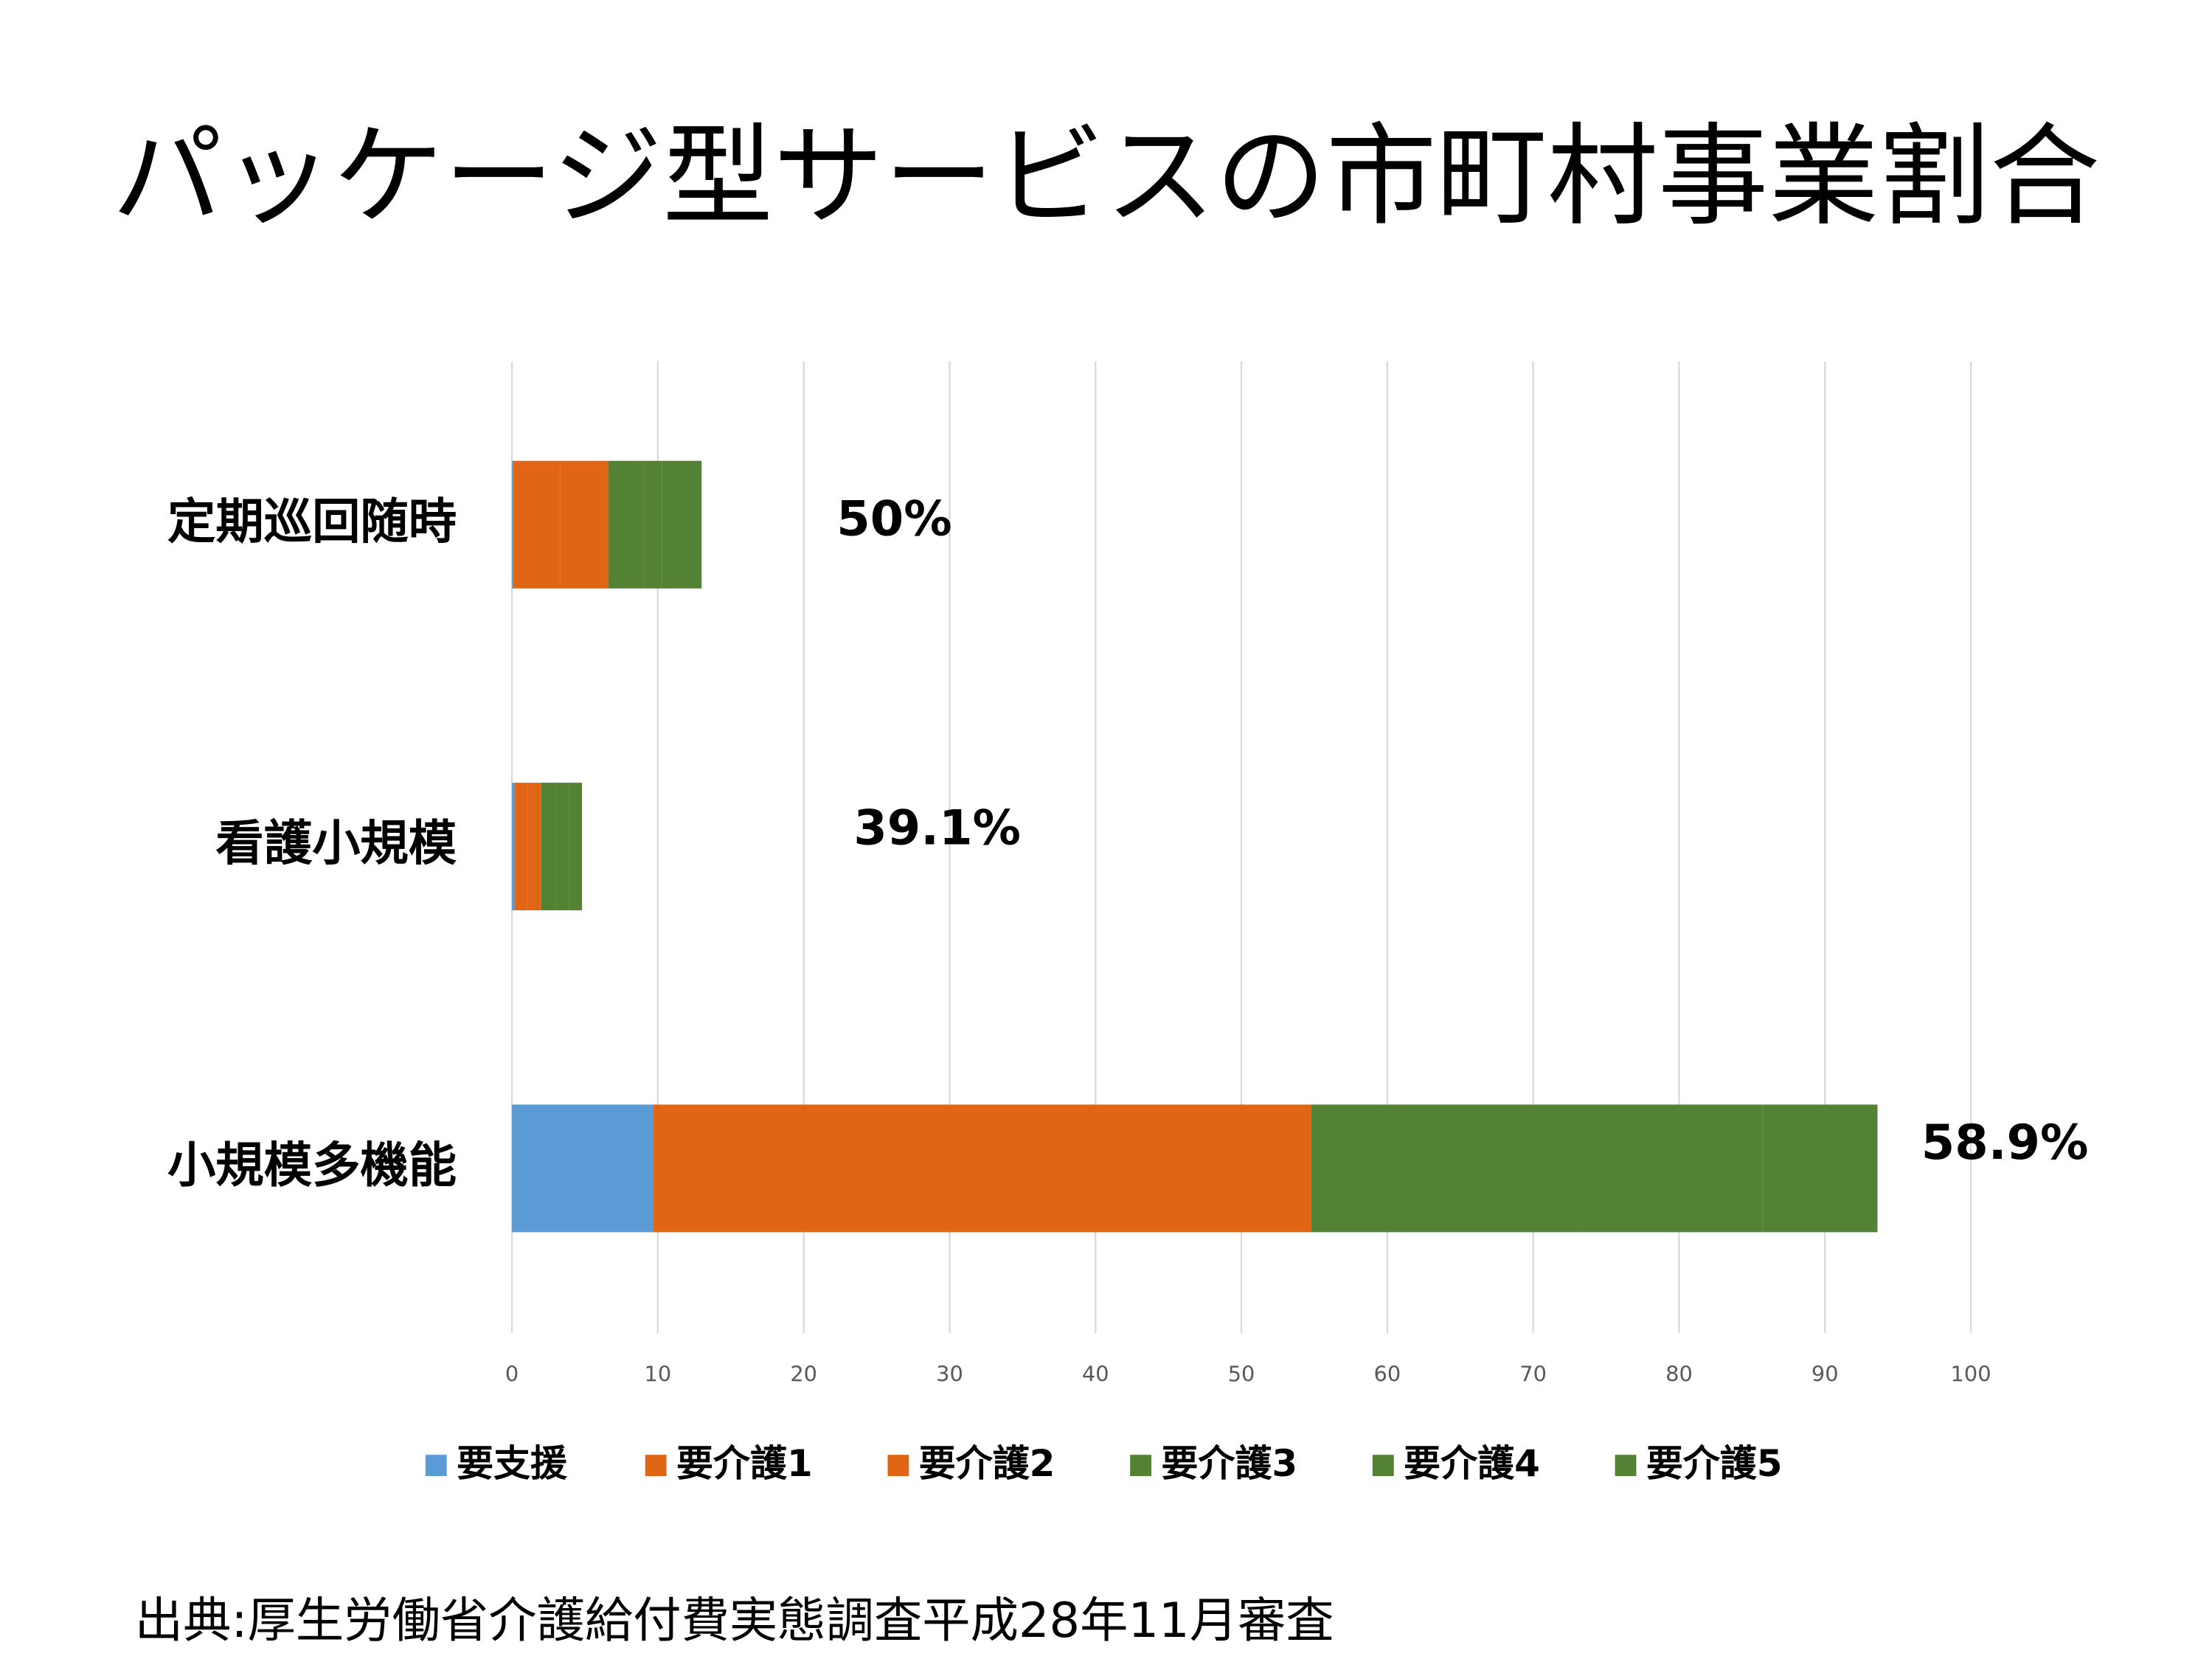 Image resolution: width=2212 pixels, height=1659 pixels. What do you see at coordinates (1533, 1375) in the screenshot?
I see `x-tick-label: 70` at bounding box center [1533, 1375].